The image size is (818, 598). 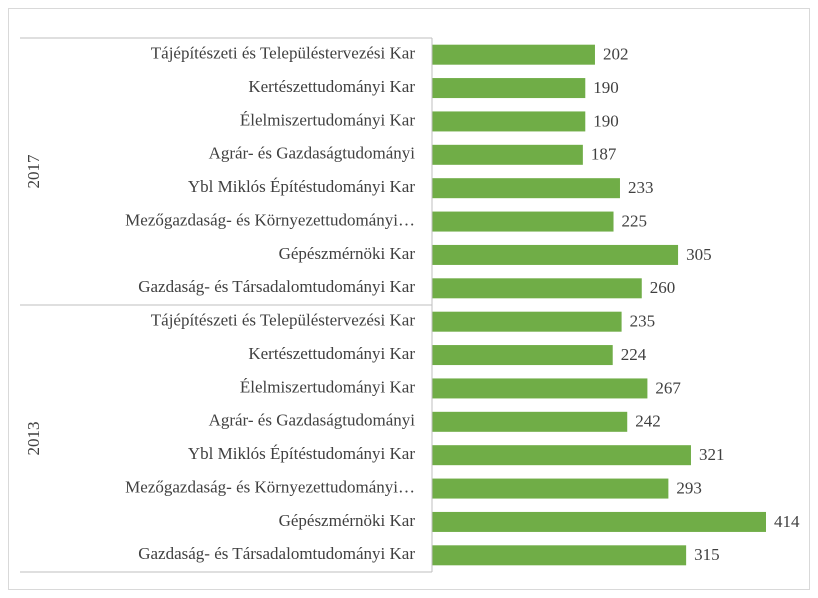 I want to click on value-label: 267, so click(x=668, y=387).